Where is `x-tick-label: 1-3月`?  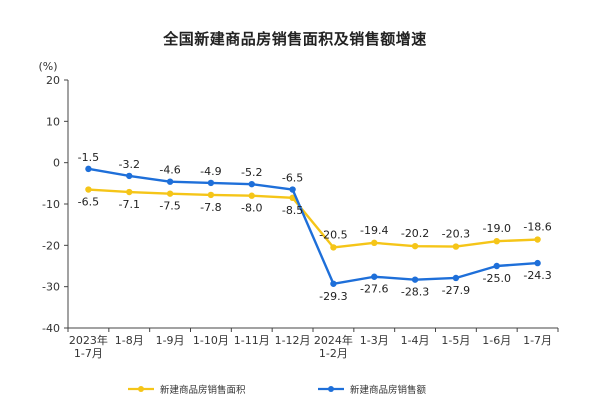
x-tick-label: 1-3月 is located at coordinates (374, 340).